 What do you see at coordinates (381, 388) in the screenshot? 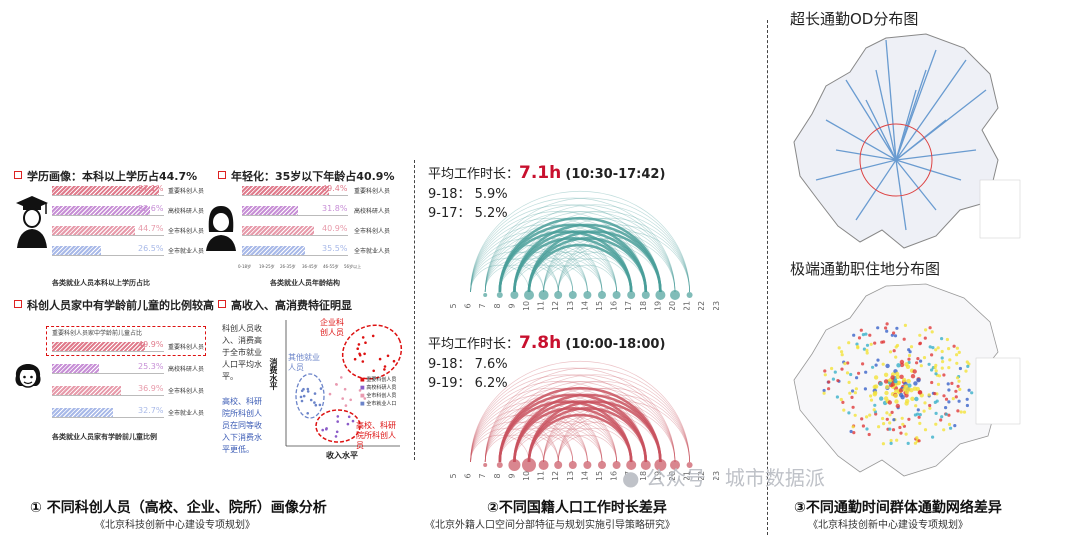
I see `legend-label: 高校科研人员` at bounding box center [381, 388].